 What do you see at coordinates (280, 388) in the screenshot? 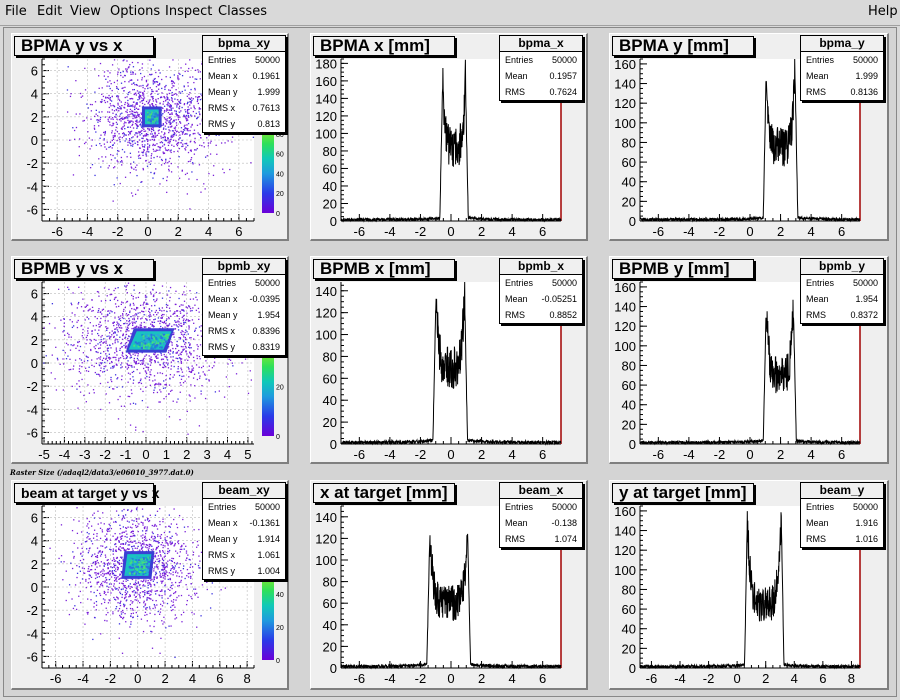
I see `palette-label: 20` at bounding box center [280, 388].